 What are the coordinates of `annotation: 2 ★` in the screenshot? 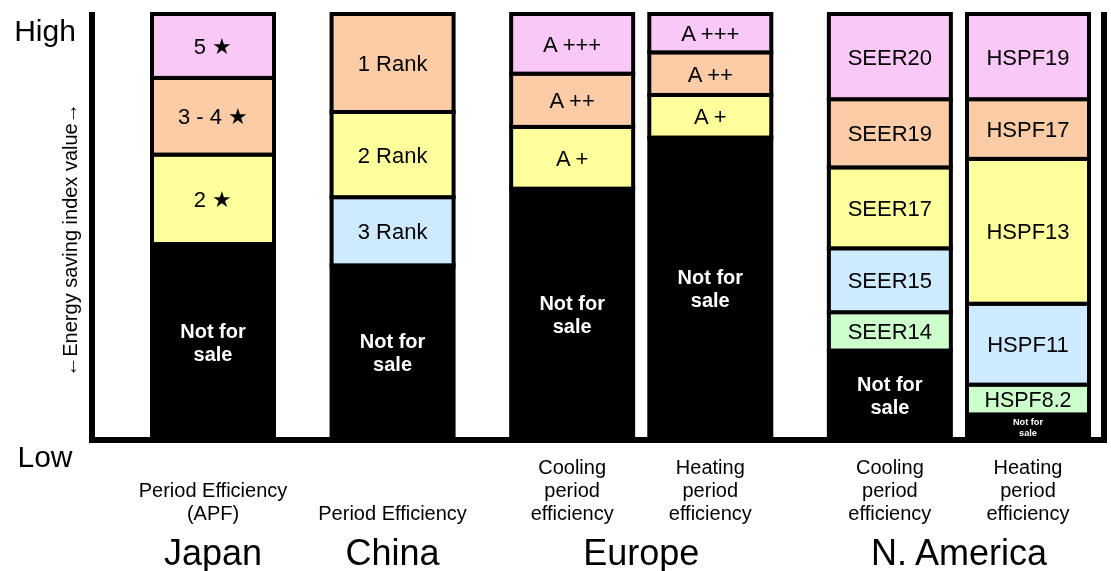 It's located at (213, 199).